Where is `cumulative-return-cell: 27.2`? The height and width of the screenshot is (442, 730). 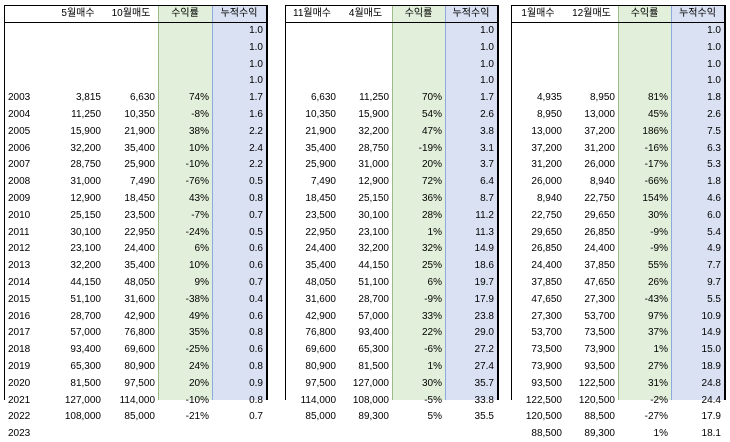 cumulative-return-cell: 27.2 is located at coordinates (484, 350).